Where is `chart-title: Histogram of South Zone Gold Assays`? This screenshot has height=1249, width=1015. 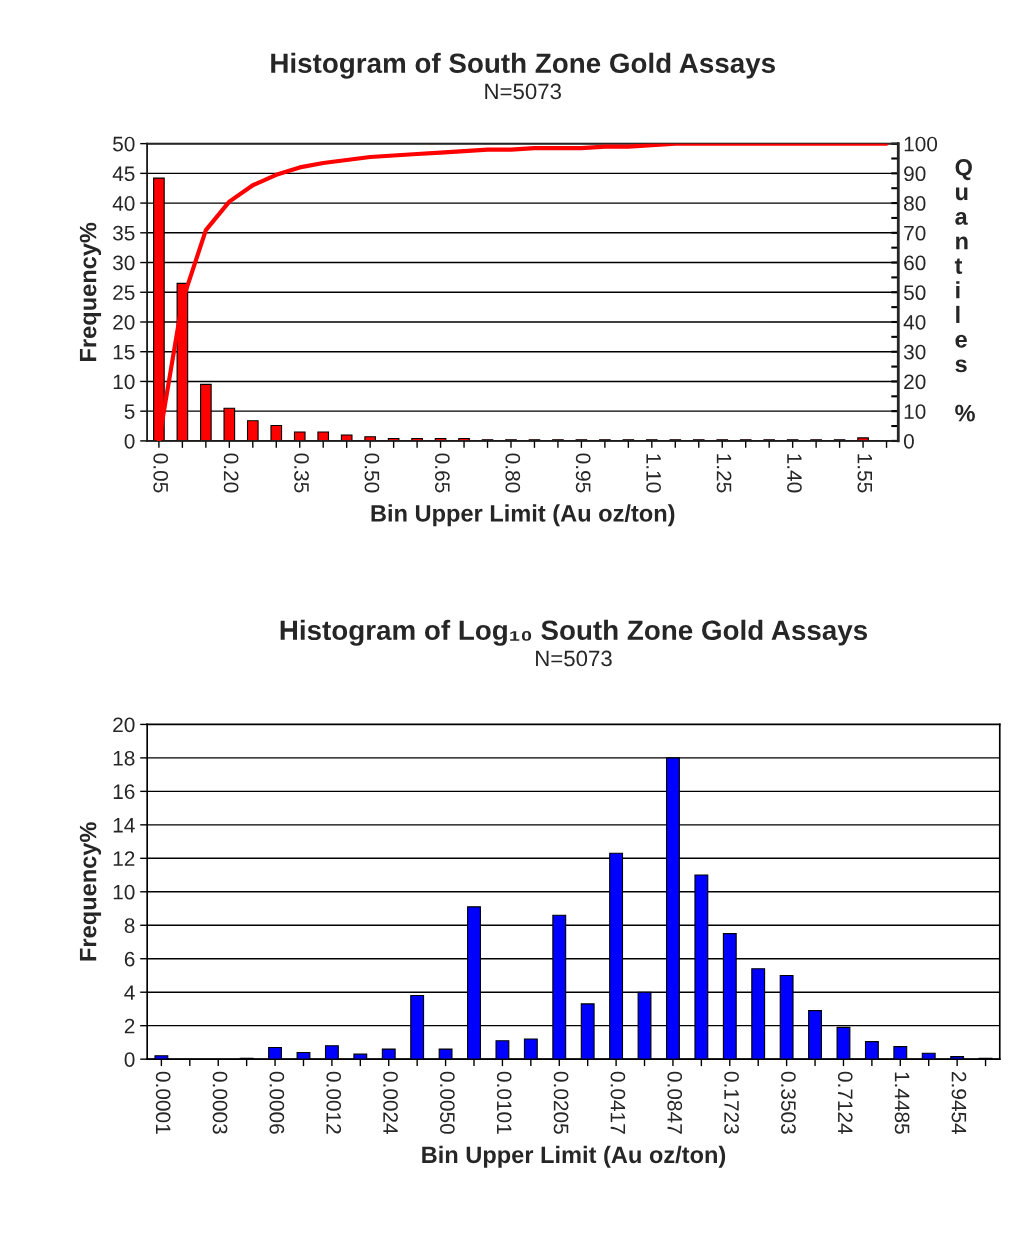 chart-title: Histogram of South Zone Gold Assays is located at coordinates (523, 65).